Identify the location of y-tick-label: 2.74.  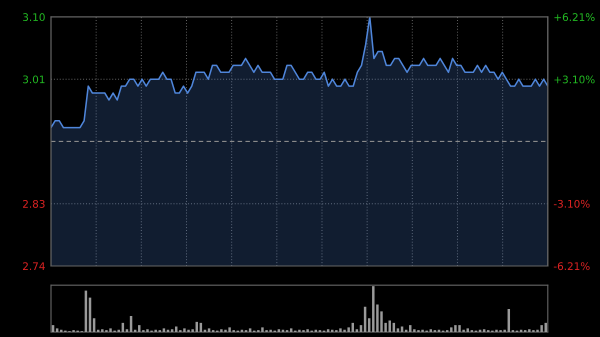
(34, 266).